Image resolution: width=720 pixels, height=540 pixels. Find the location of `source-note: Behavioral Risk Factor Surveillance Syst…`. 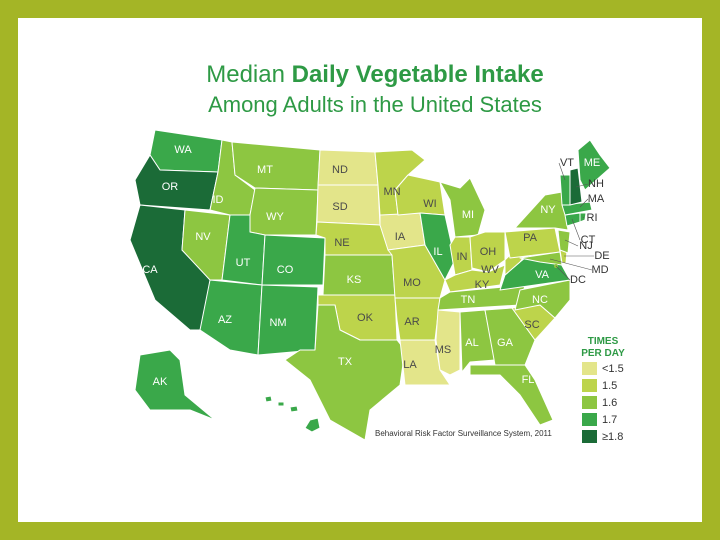

source-note: Behavioral Risk Factor Surveillance Syst… is located at coordinates (463, 433).